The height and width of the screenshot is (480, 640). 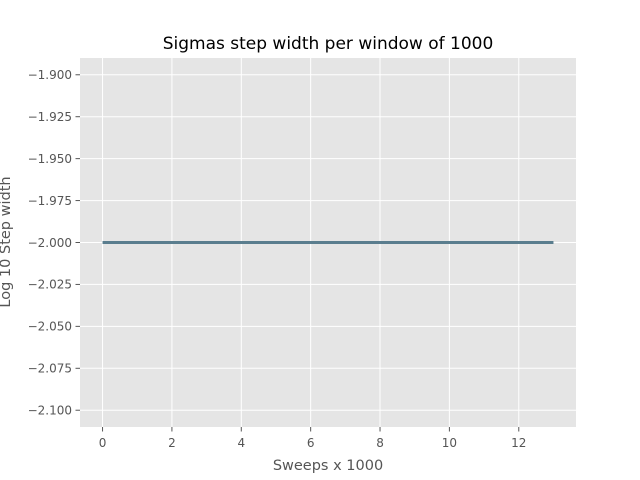 What do you see at coordinates (50, 411) in the screenshot?
I see `y-tick-label: −2.100` at bounding box center [50, 411].